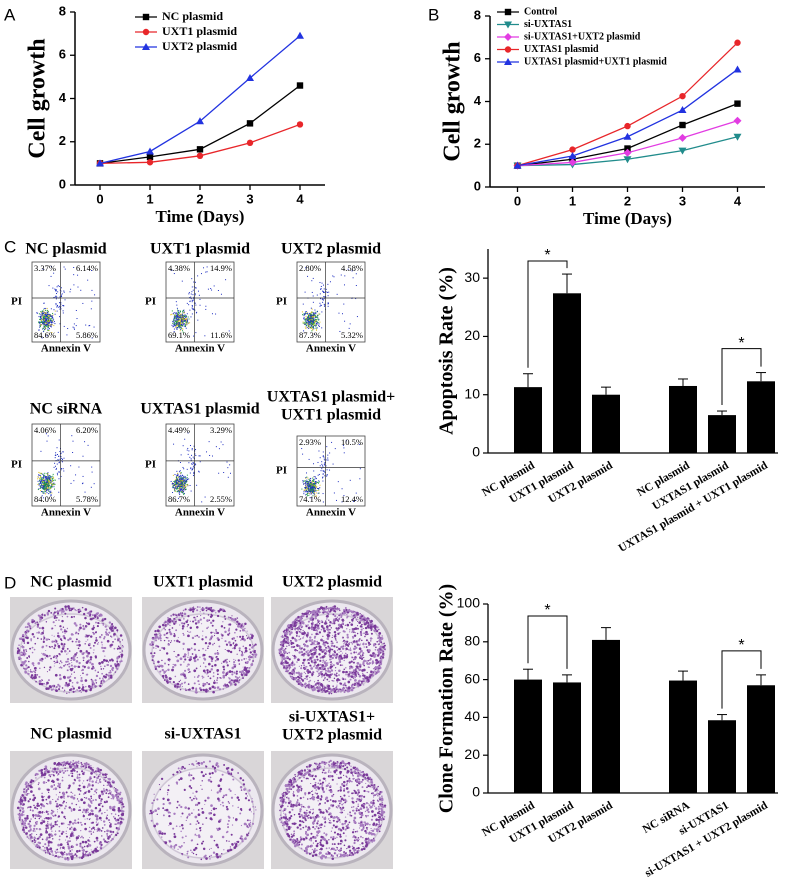  Describe the element at coordinates (221, 430) in the screenshot. I see `quadrant-label: 3.29%` at that location.